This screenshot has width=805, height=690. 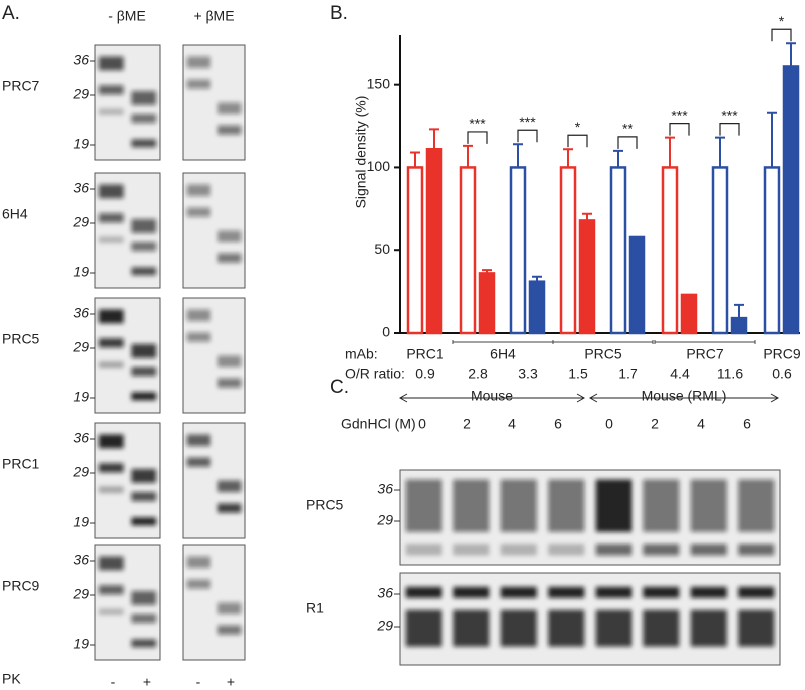 I want to click on mab-label: PRC9, so click(x=782, y=354).